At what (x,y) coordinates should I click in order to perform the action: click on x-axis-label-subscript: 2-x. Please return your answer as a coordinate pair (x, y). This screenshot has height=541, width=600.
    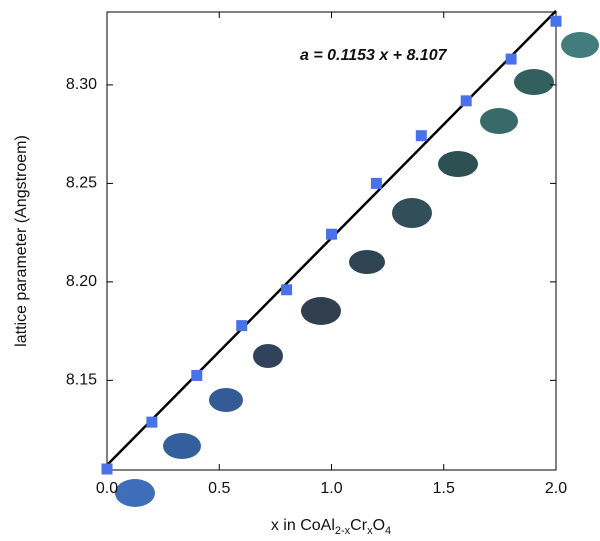
    Looking at the image, I should click on (343, 531).